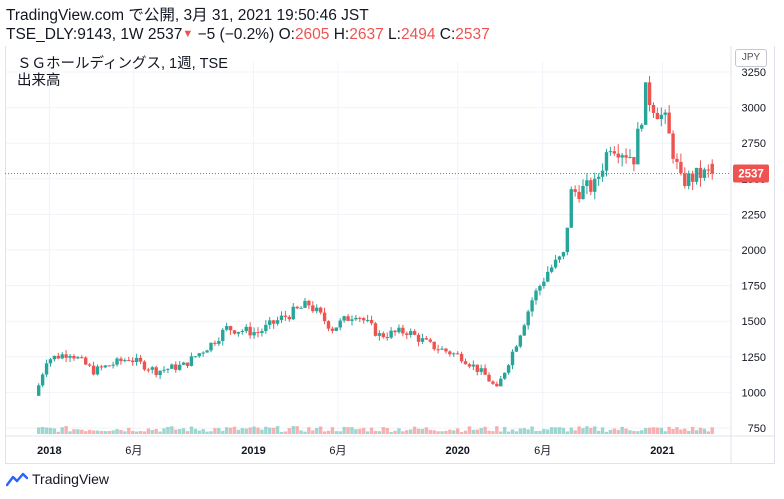 The height and width of the screenshot is (499, 784). What do you see at coordinates (366, 34) in the screenshot?
I see `high-value: 2637` at bounding box center [366, 34].